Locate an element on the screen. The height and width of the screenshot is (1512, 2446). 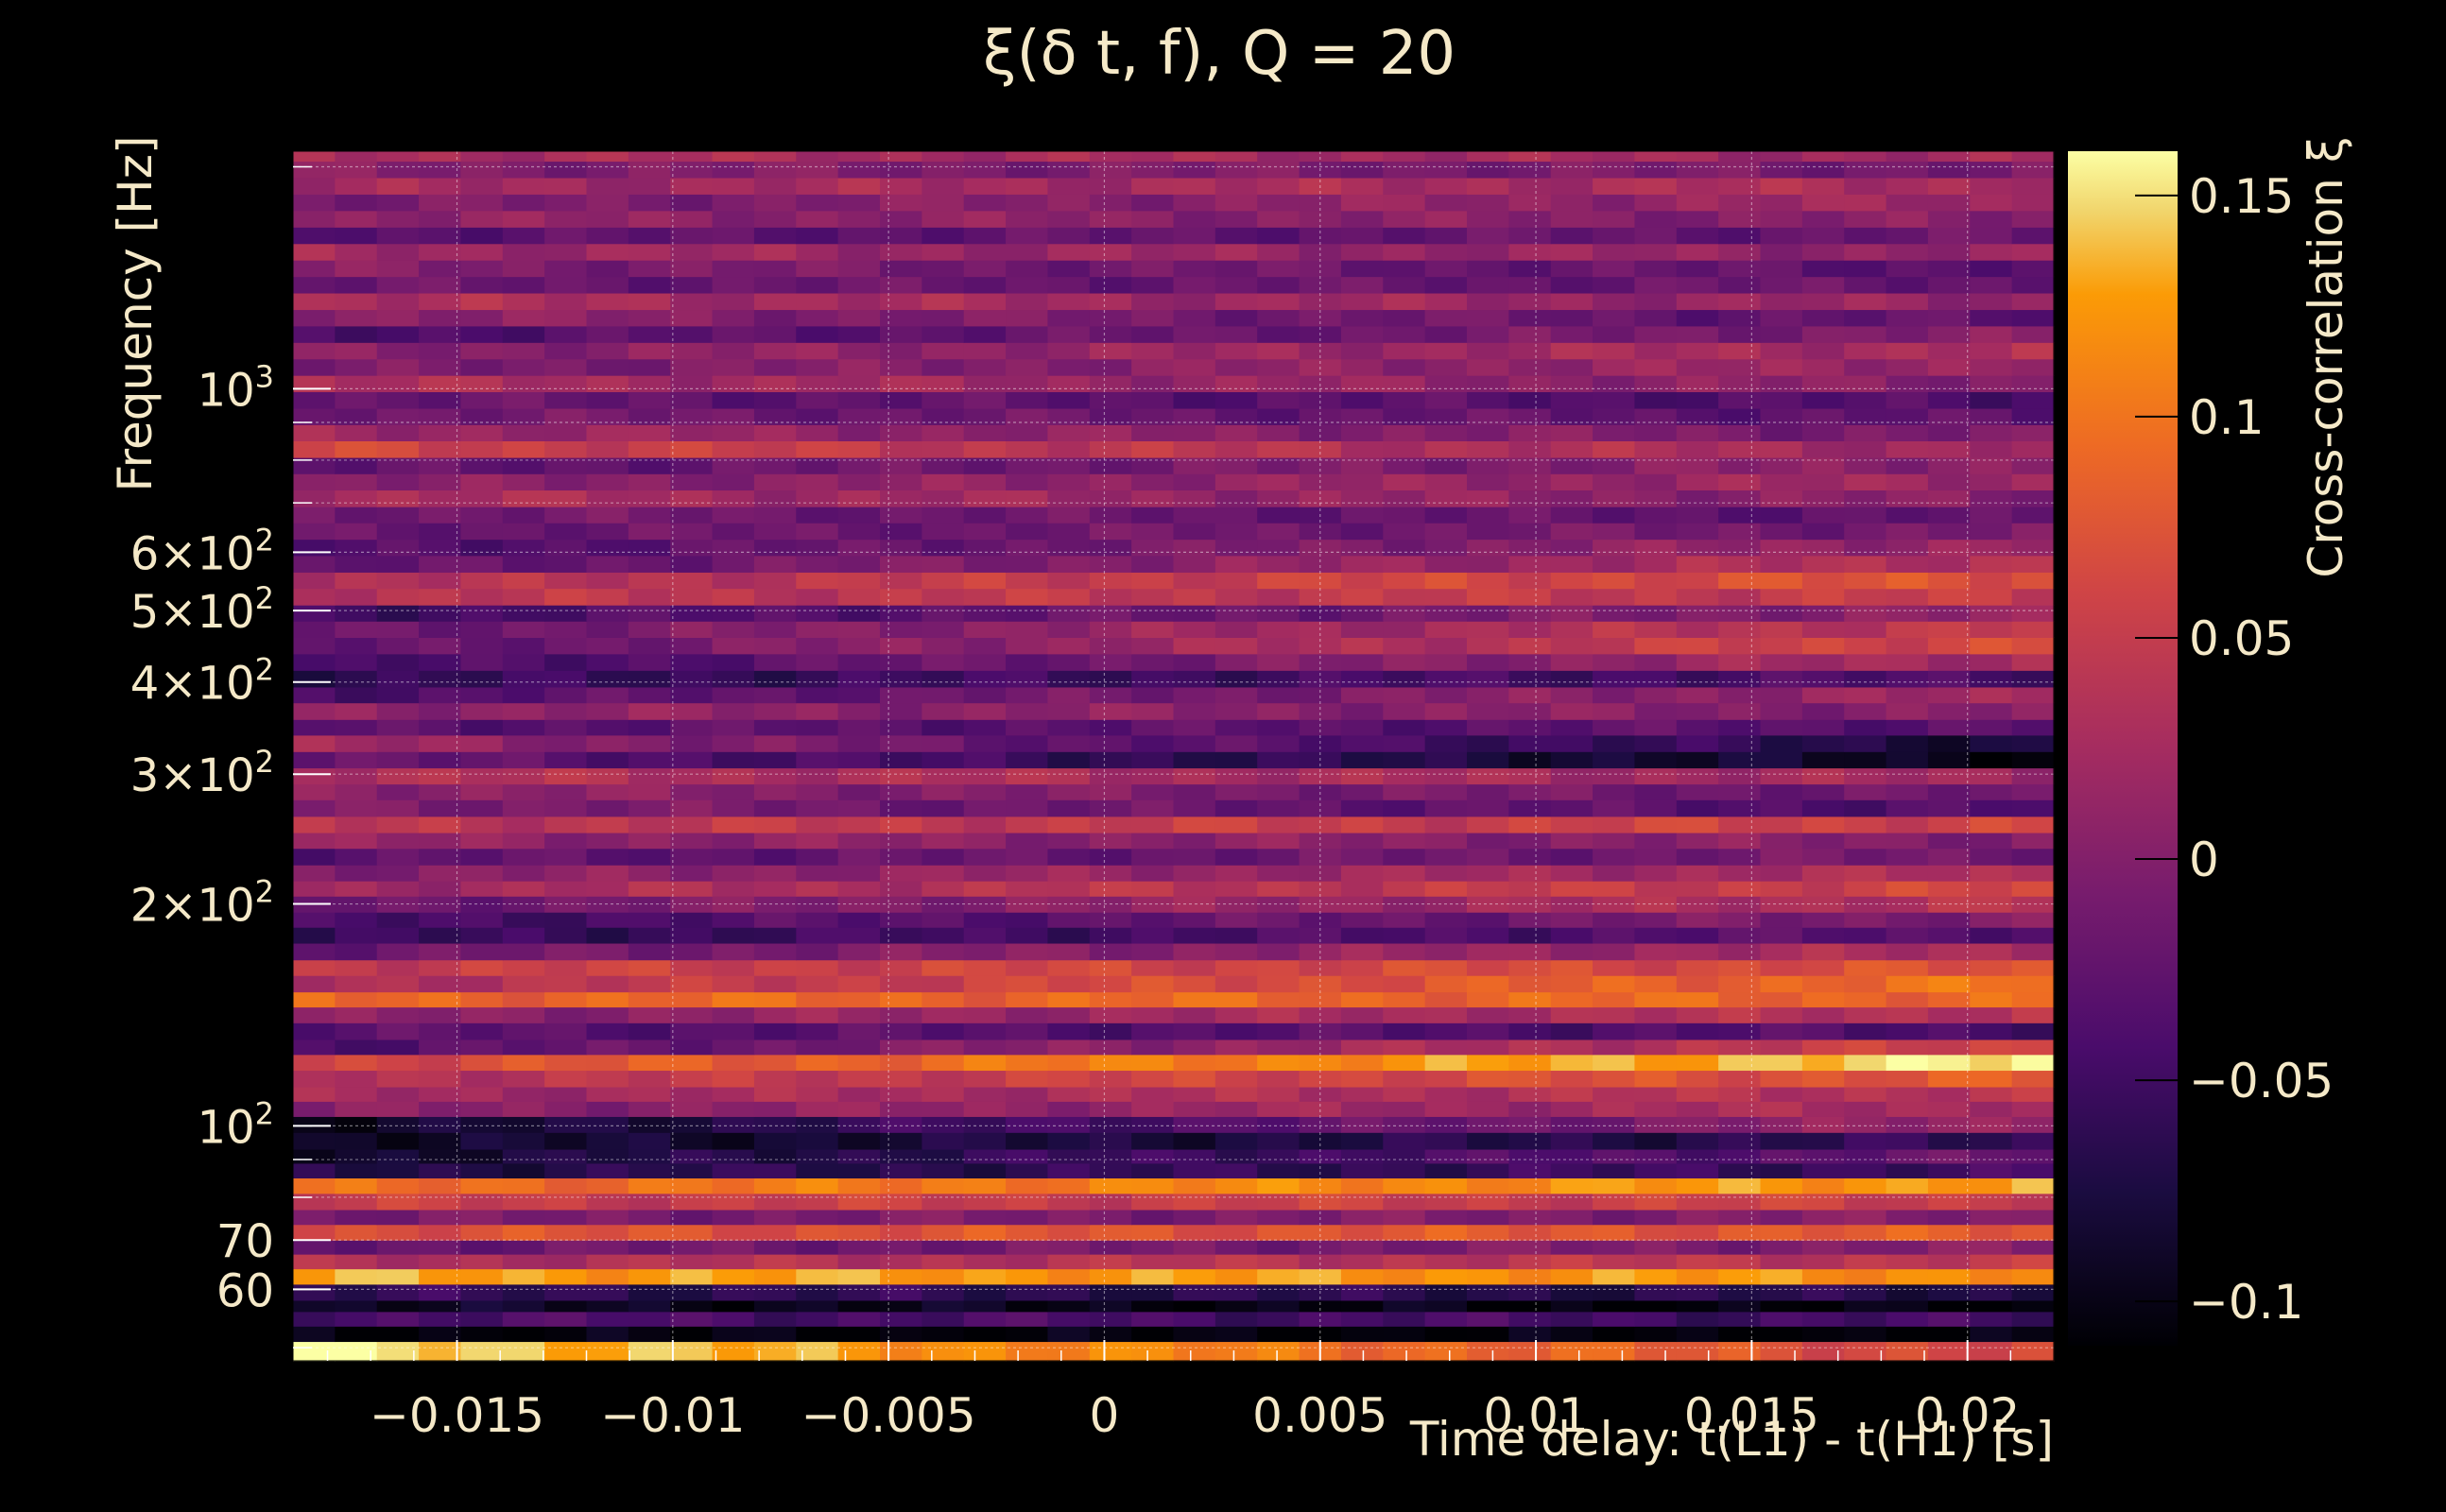
y-tick-label: 60 is located at coordinates (245, 1290).